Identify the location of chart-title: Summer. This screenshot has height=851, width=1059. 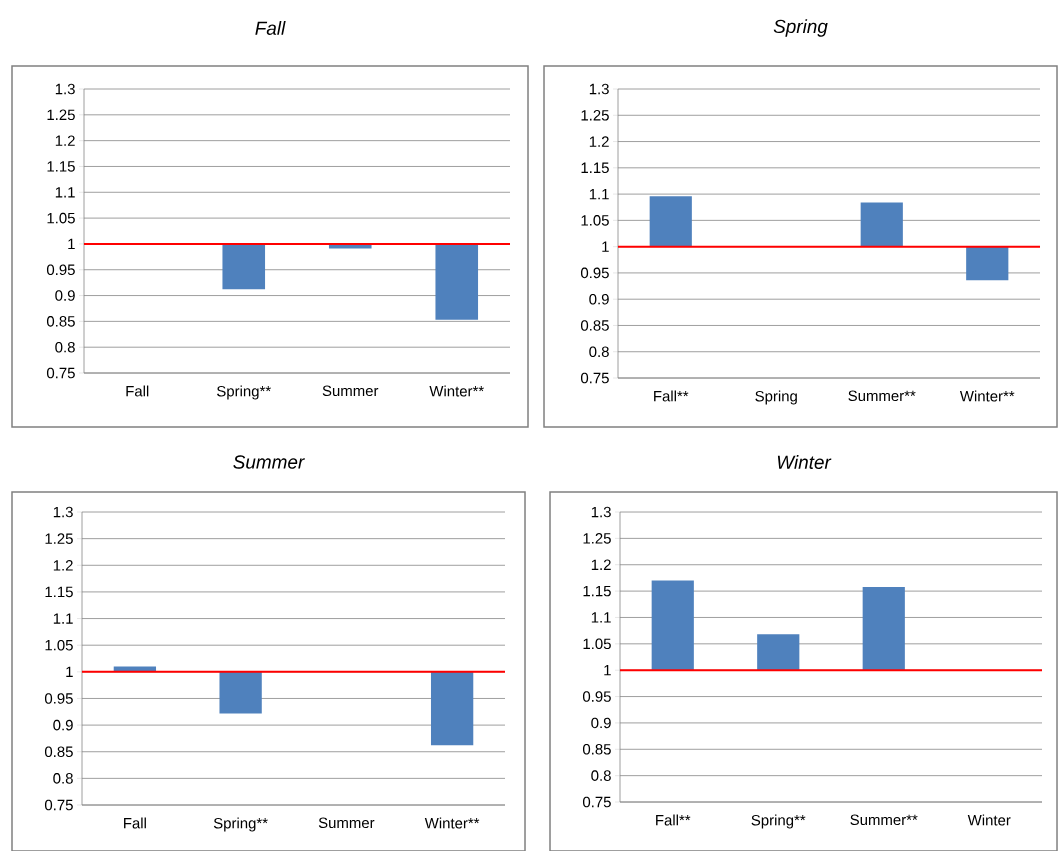
(269, 462).